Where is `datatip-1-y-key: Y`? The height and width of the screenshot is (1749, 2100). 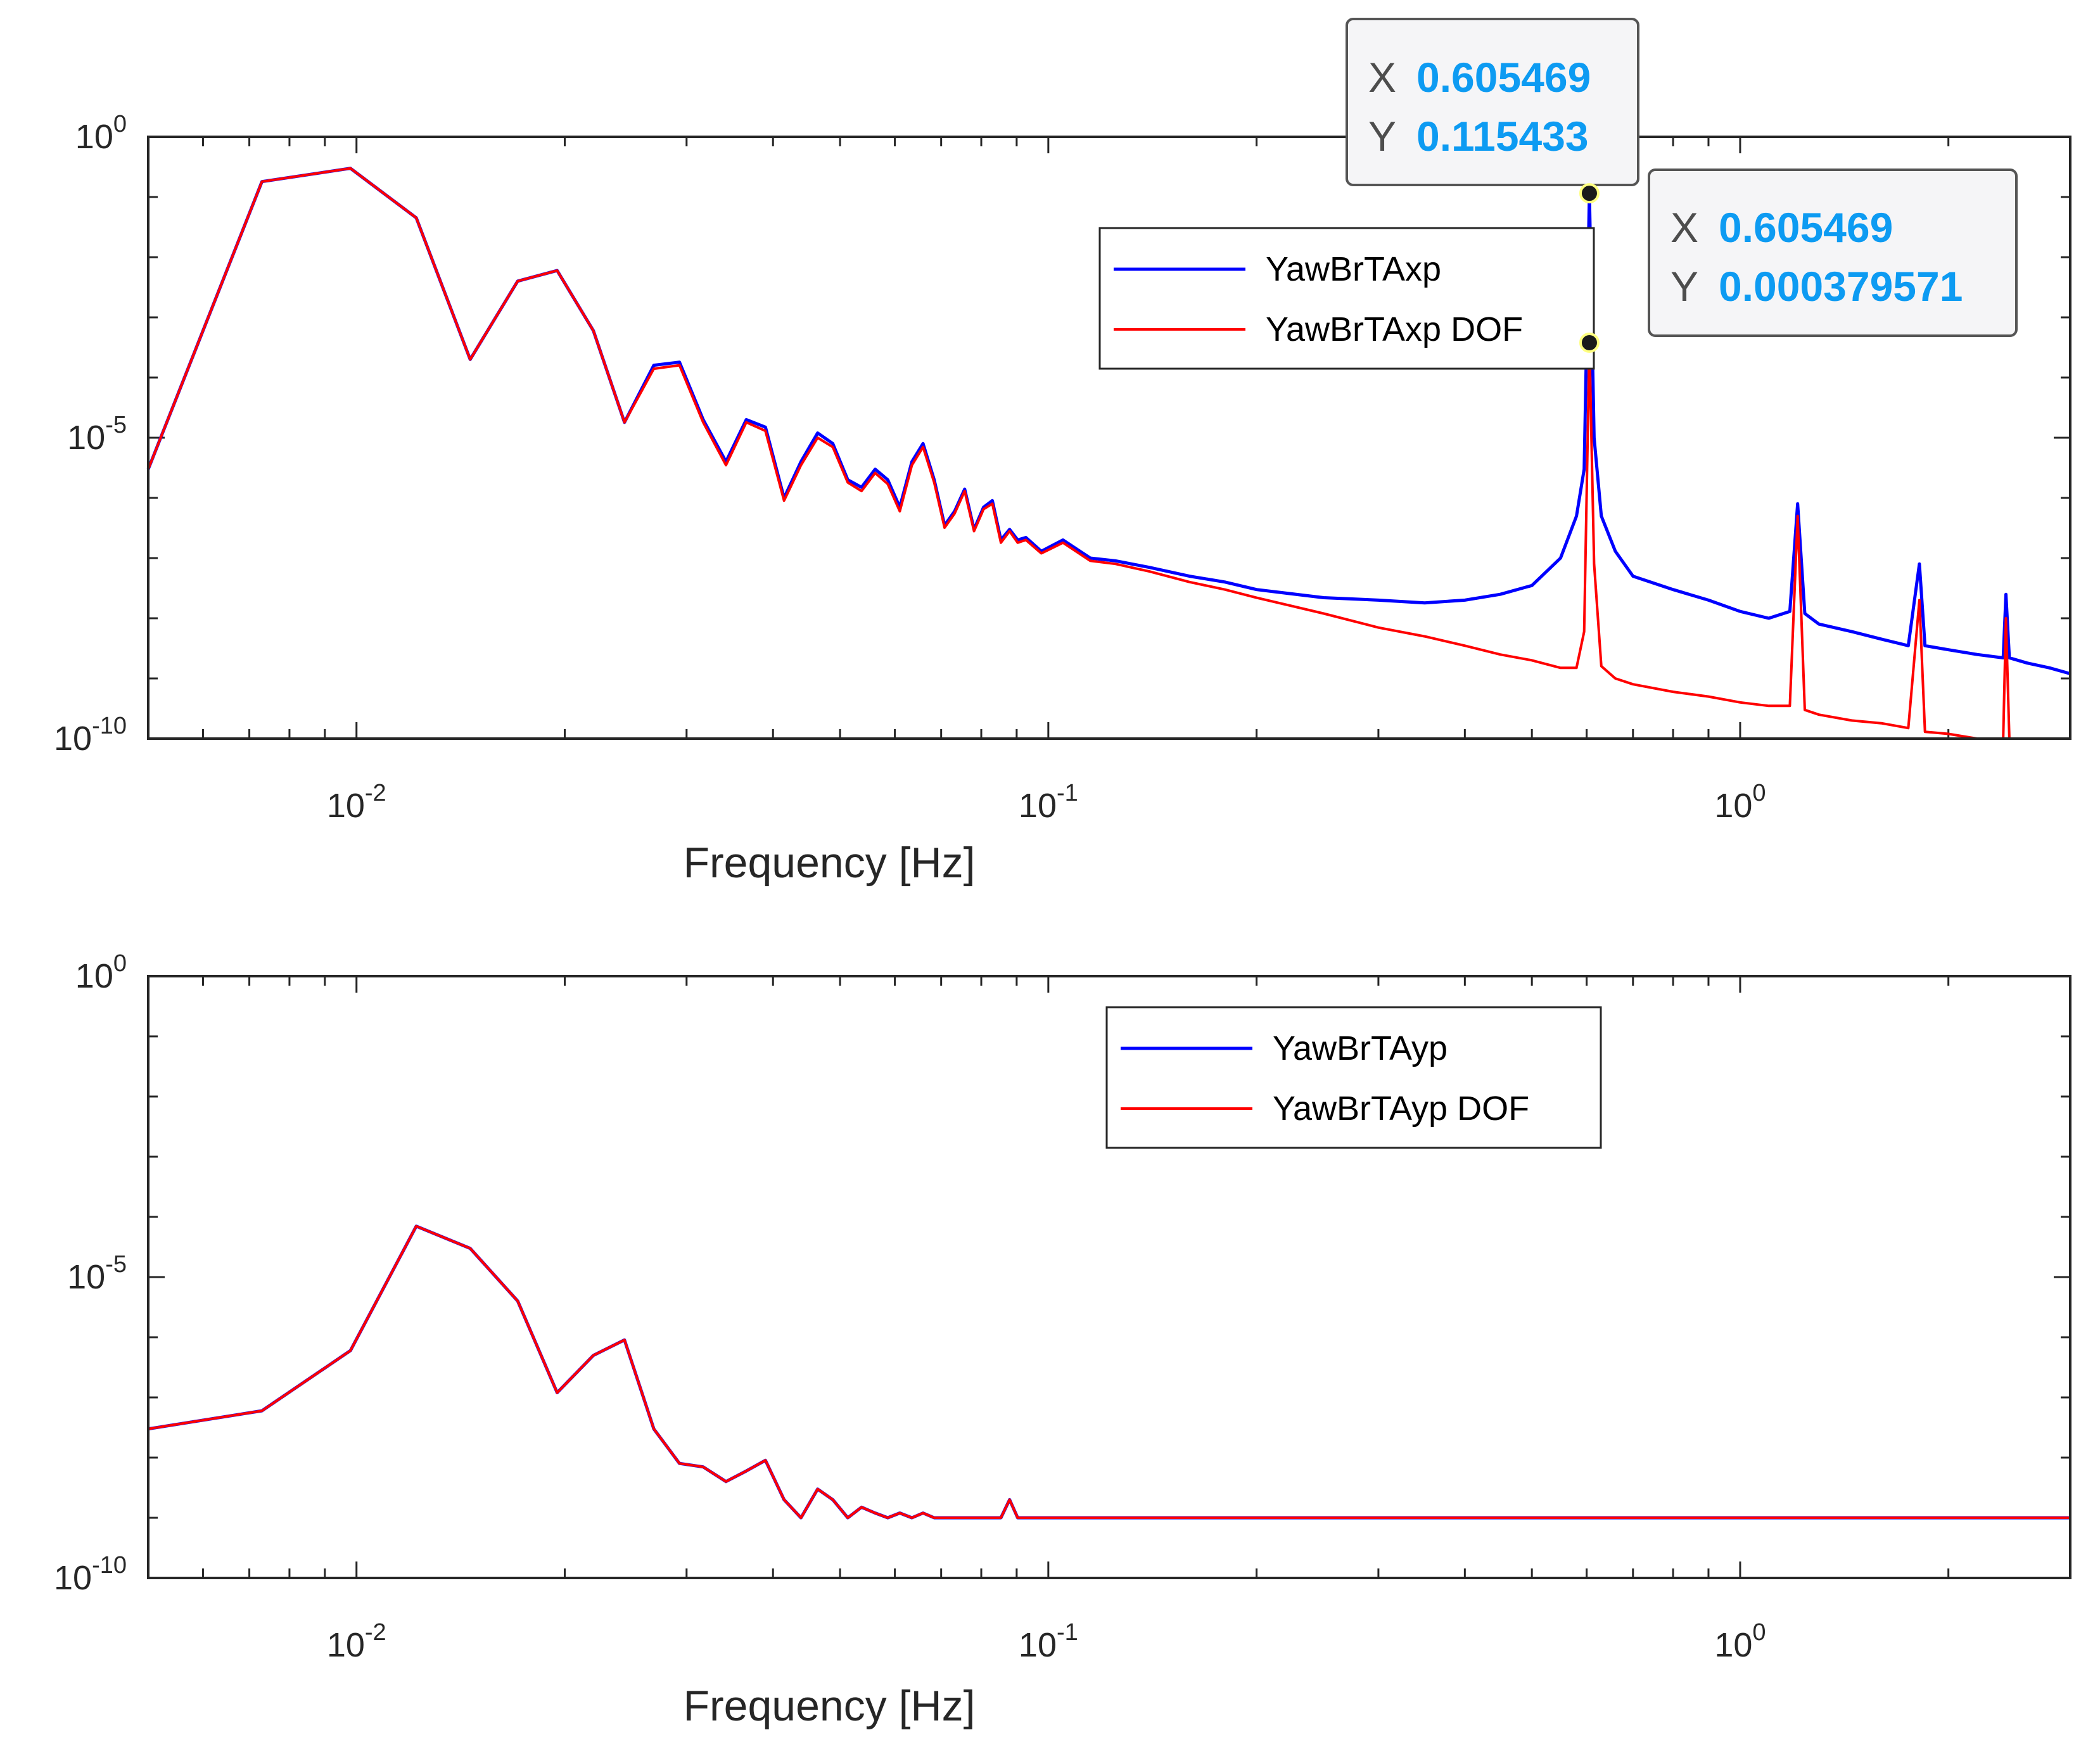 datatip-1-y-key: Y is located at coordinates (1382, 136).